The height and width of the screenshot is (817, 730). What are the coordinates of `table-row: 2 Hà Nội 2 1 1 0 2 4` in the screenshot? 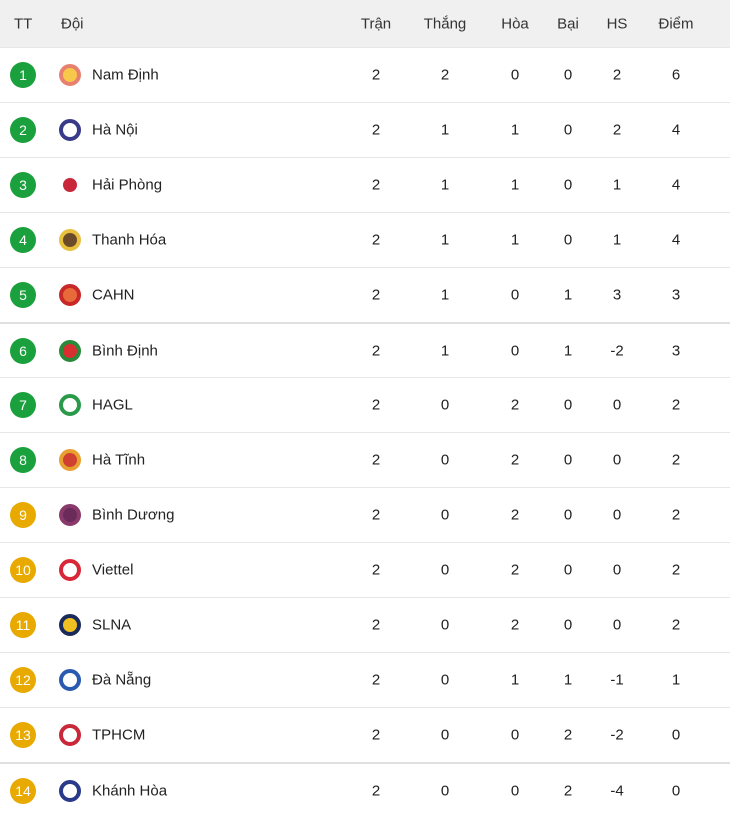 It's located at (365, 129).